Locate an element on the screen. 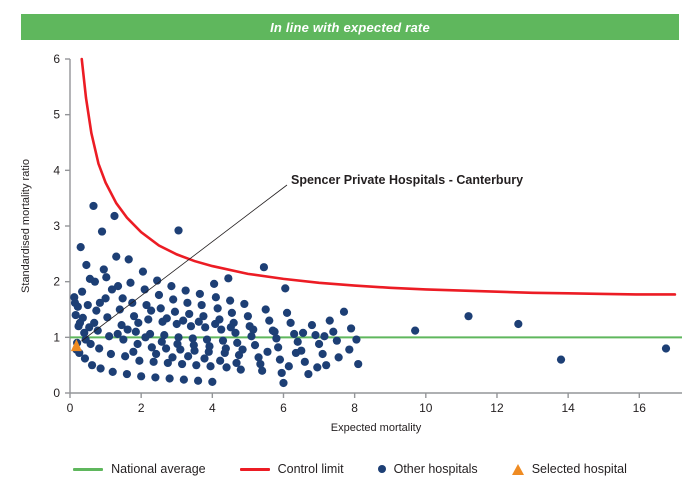 The width and height of the screenshot is (700, 500). selected-hospital-triangle is located at coordinates (76, 345).